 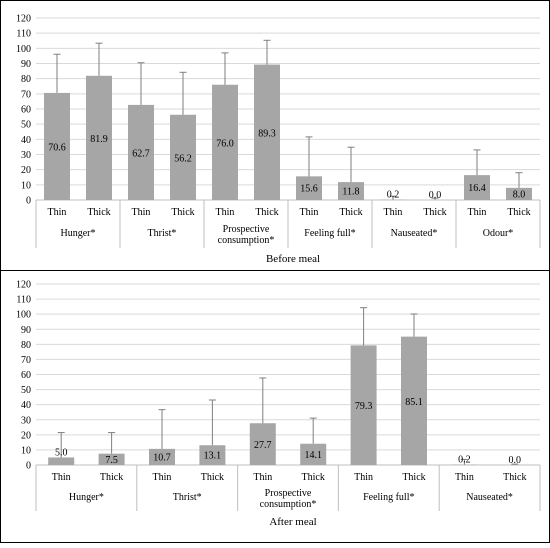 What do you see at coordinates (57, 147) in the screenshot?
I see `data-label: 70.6` at bounding box center [57, 147].